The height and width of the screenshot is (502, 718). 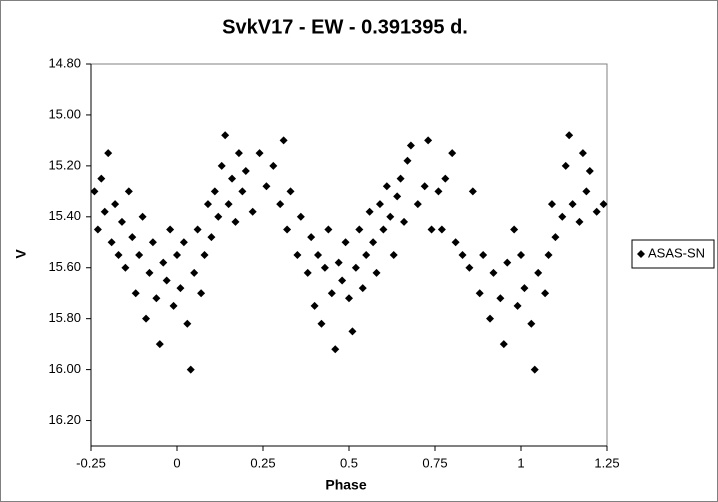 I want to click on y-tick-label: 14.80, so click(x=64, y=62).